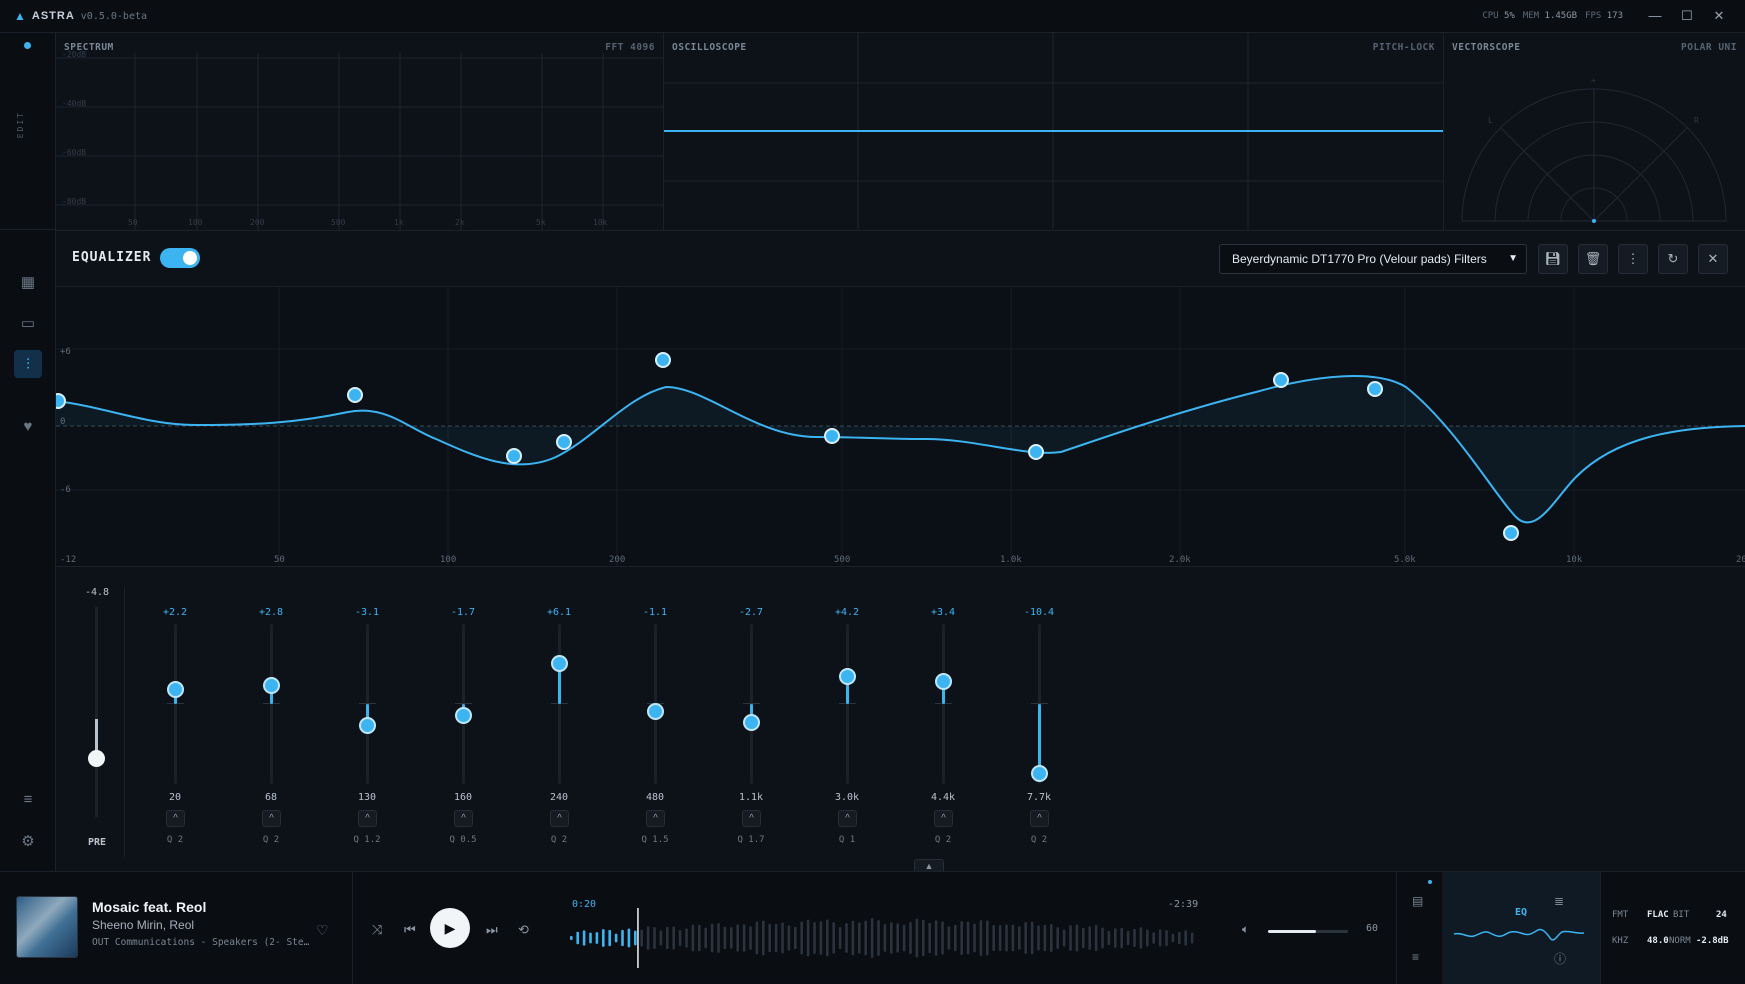 This screenshot has height=984, width=1745. What do you see at coordinates (1416, 957) in the screenshot?
I see `list-icon: ≡` at bounding box center [1416, 957].